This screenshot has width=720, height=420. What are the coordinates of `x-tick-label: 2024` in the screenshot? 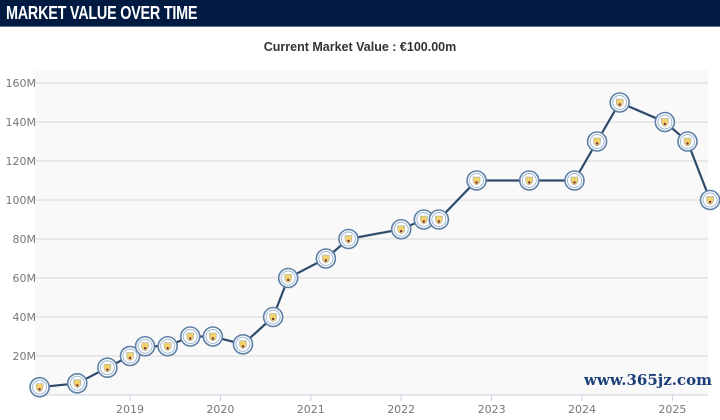 It's located at (582, 409).